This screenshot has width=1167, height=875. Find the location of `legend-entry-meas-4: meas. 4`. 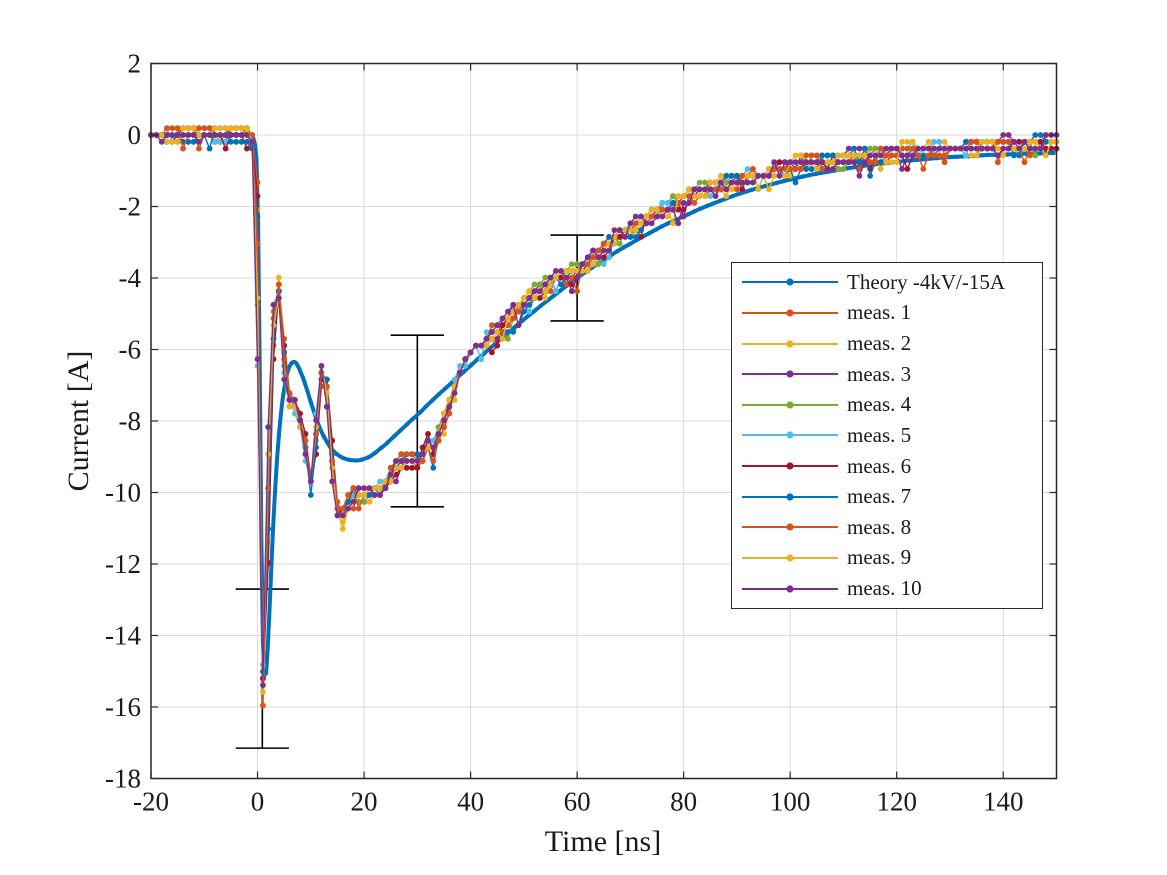

legend-entry-meas-4: meas. 4 is located at coordinates (892, 405).